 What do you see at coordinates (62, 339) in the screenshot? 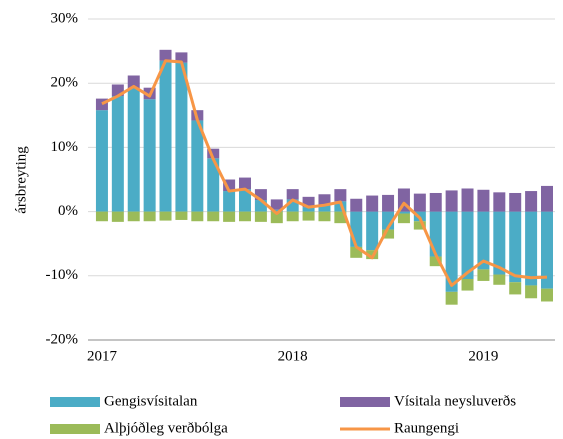
I see `y-tick-label: -20%` at bounding box center [62, 339].